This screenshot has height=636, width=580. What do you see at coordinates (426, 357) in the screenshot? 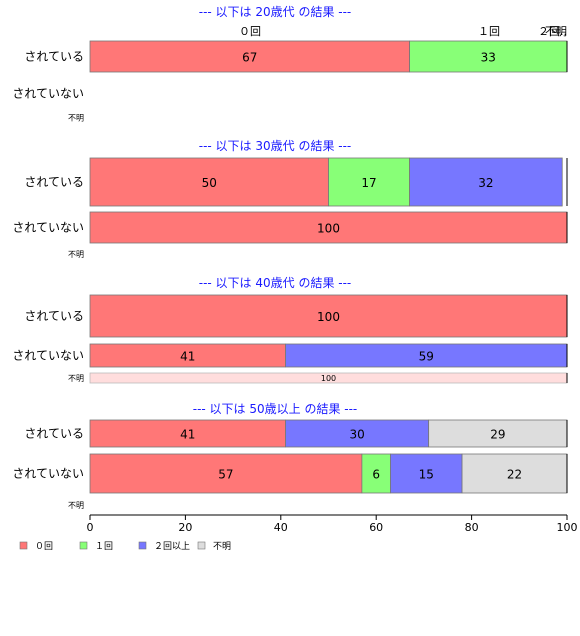
I see `data-label: 59` at bounding box center [426, 357].